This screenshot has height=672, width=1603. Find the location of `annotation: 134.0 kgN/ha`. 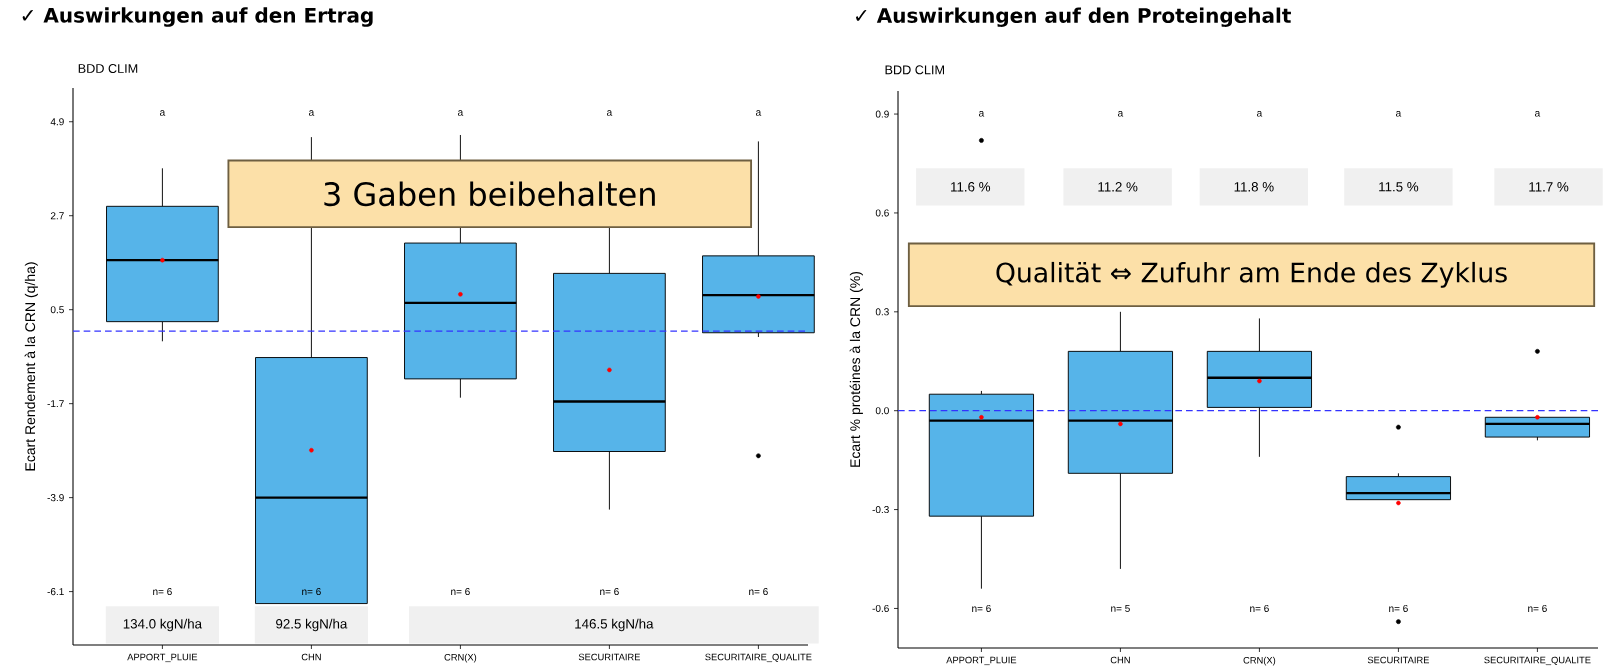

annotation: 134.0 kgN/ha is located at coordinates (163, 625).